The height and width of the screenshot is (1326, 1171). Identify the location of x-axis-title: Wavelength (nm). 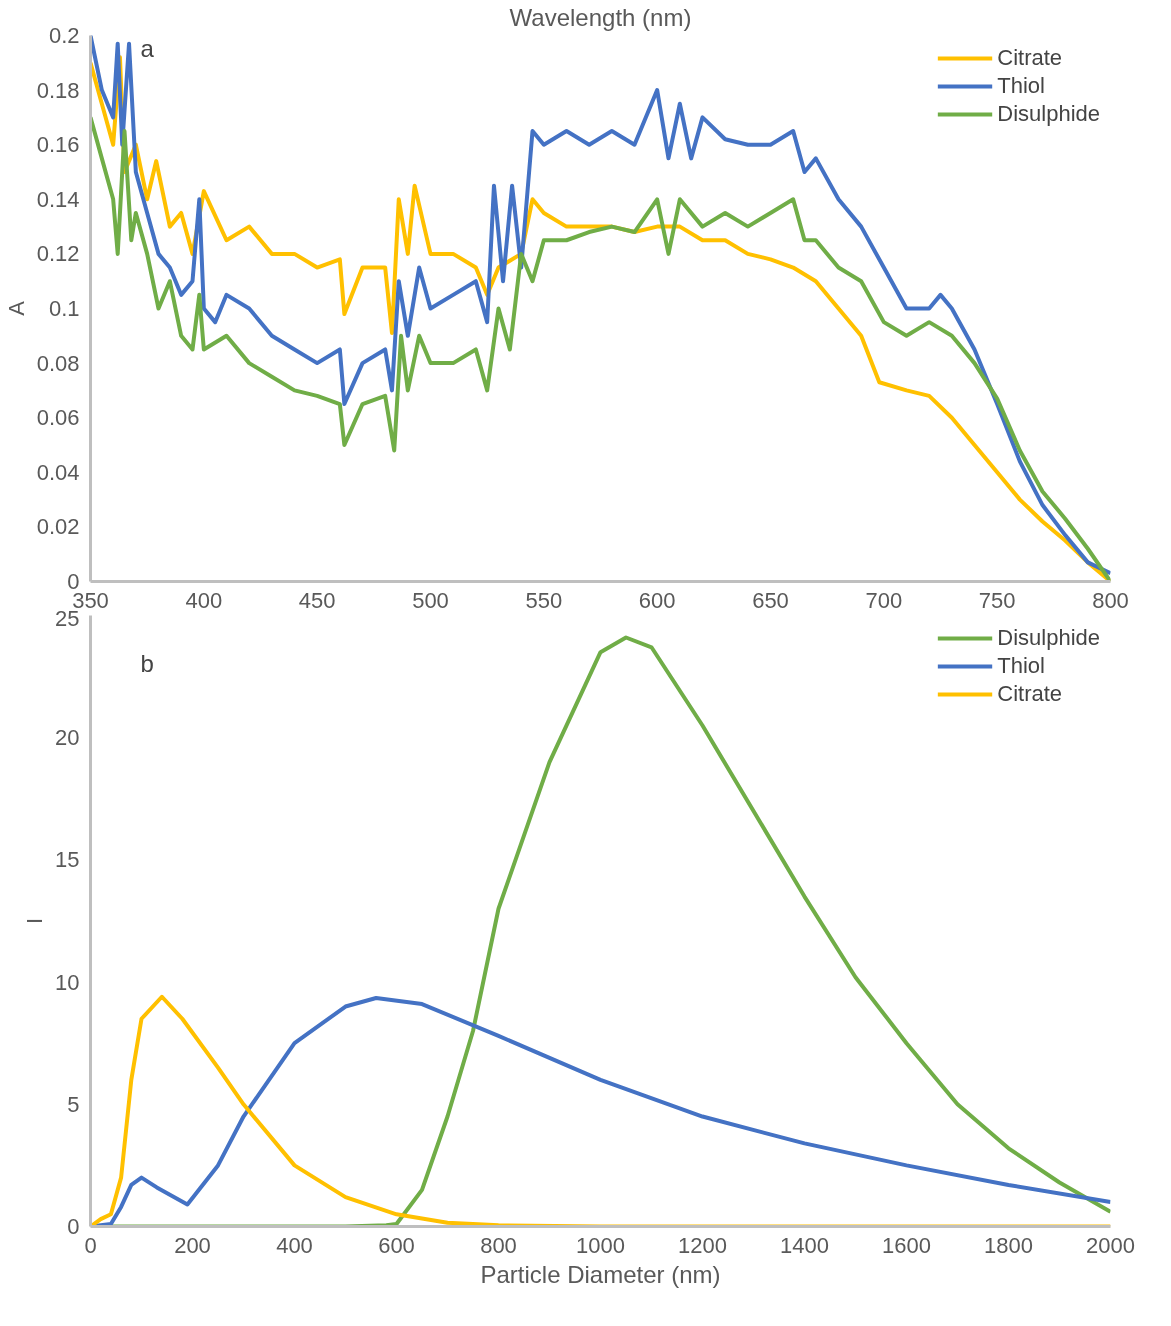
(600, 17).